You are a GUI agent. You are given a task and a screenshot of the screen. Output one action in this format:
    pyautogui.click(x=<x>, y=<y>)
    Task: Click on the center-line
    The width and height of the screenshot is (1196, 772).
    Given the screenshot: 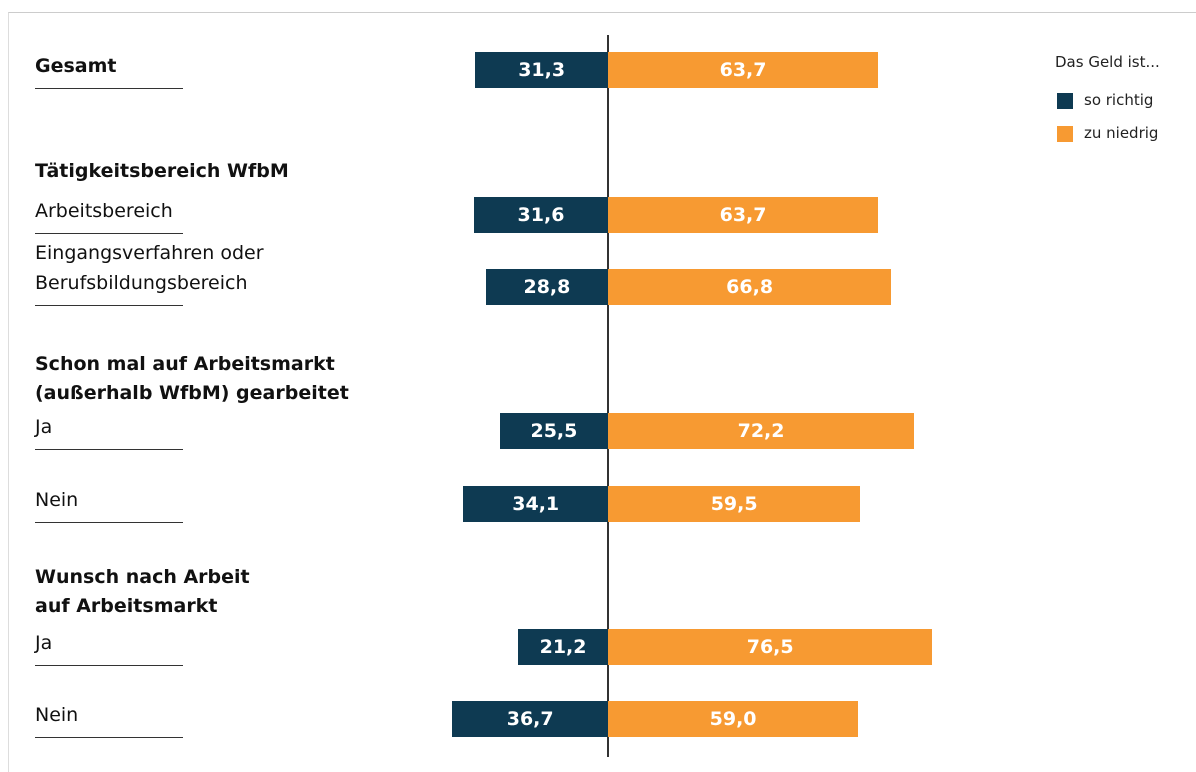 What is the action you would take?
    pyautogui.click(x=608, y=396)
    